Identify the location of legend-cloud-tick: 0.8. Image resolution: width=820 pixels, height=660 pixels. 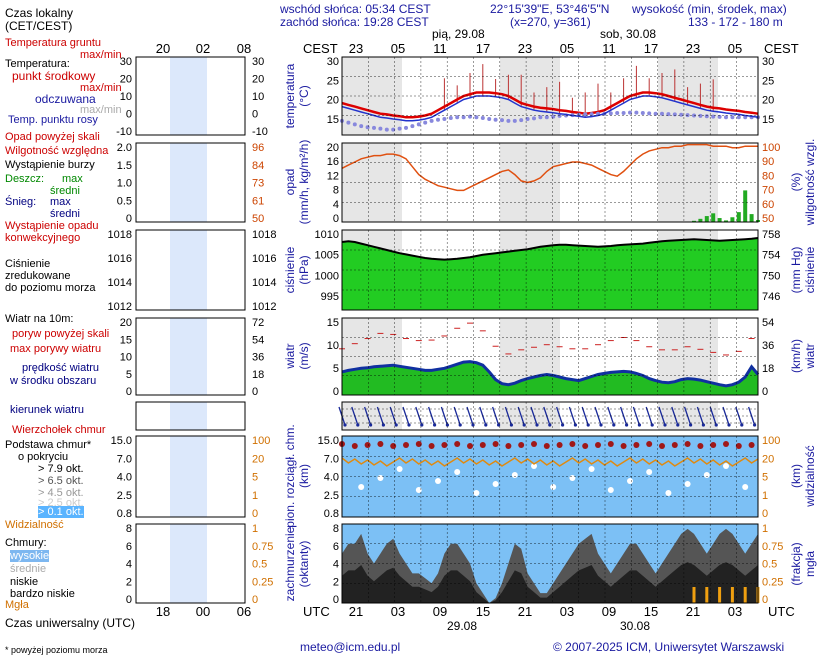
(124, 514).